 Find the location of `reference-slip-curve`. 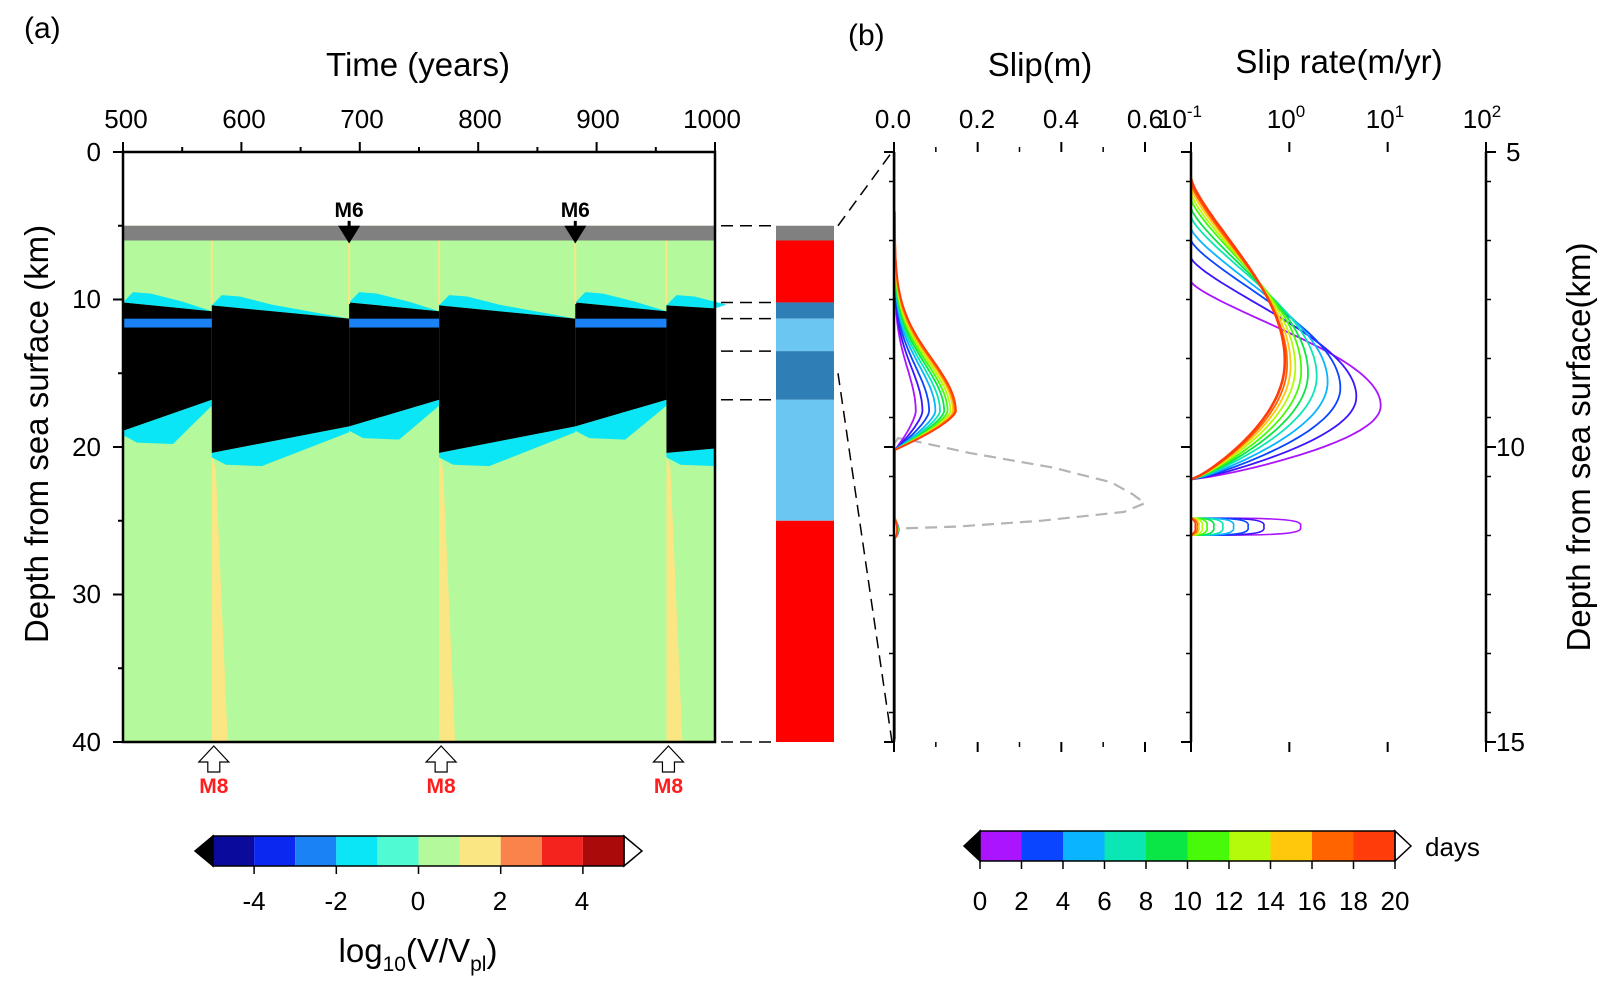

reference-slip-curve is located at coordinates (1020, 483).